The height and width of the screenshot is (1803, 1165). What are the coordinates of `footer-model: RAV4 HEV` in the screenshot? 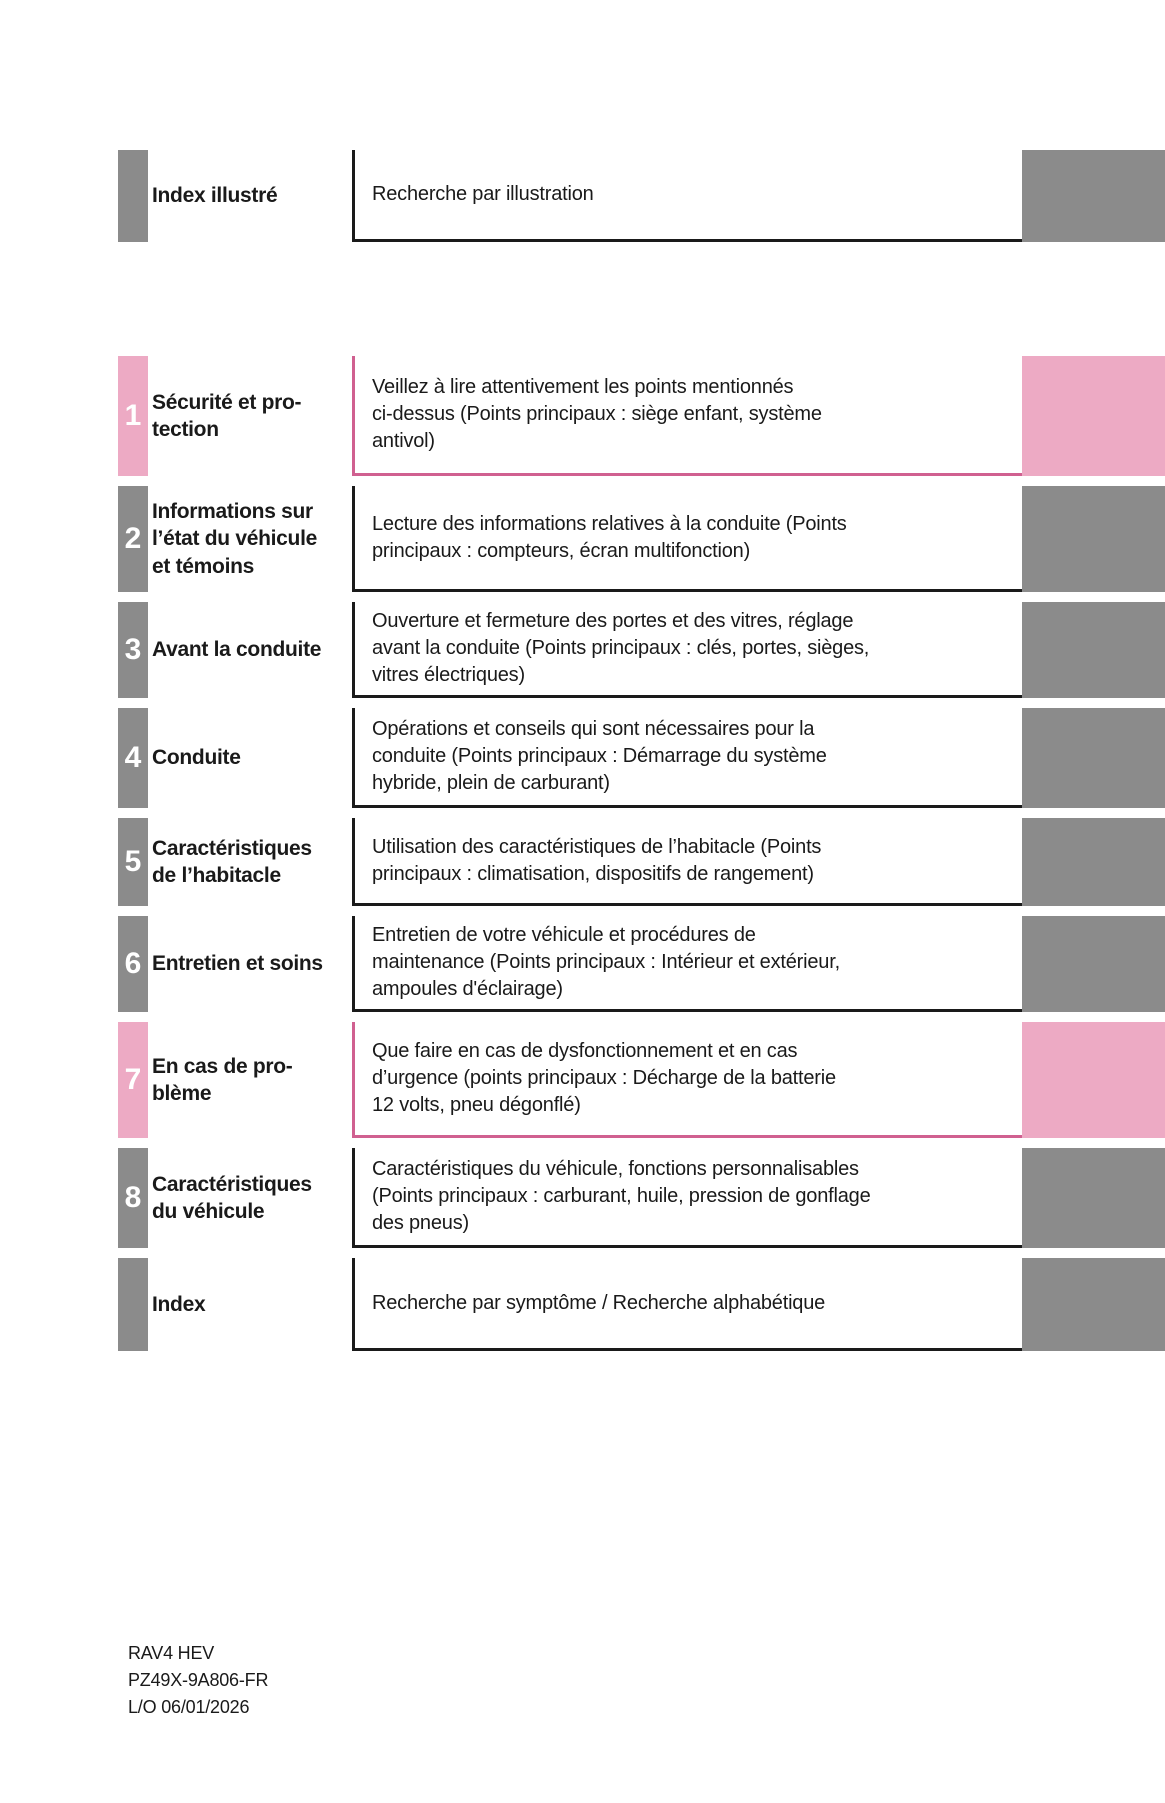 It's located at (171, 1653).